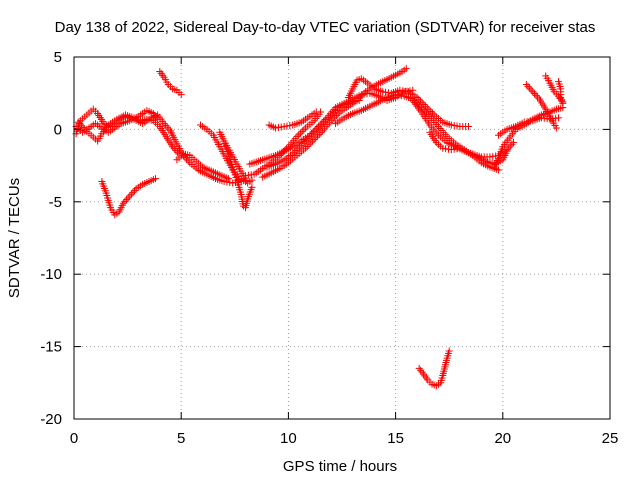 This screenshot has height=480, width=640. What do you see at coordinates (181, 438) in the screenshot?
I see `x-tick-label: 5` at bounding box center [181, 438].